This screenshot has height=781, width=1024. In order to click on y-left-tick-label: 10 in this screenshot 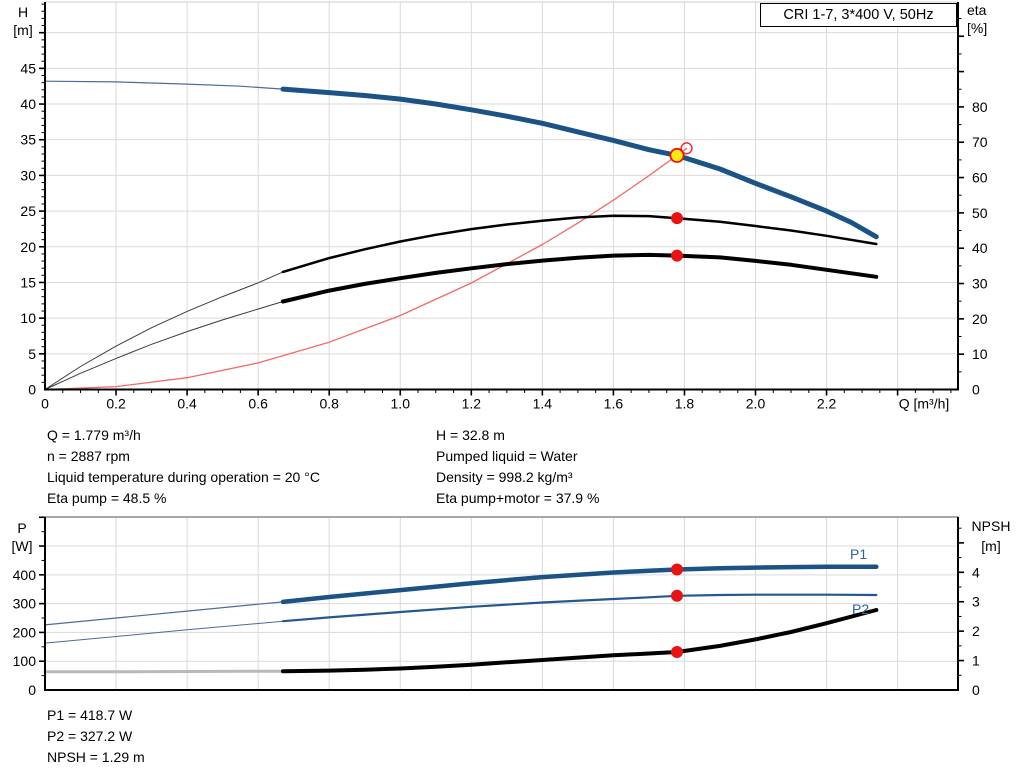, I will do `click(28, 318)`.